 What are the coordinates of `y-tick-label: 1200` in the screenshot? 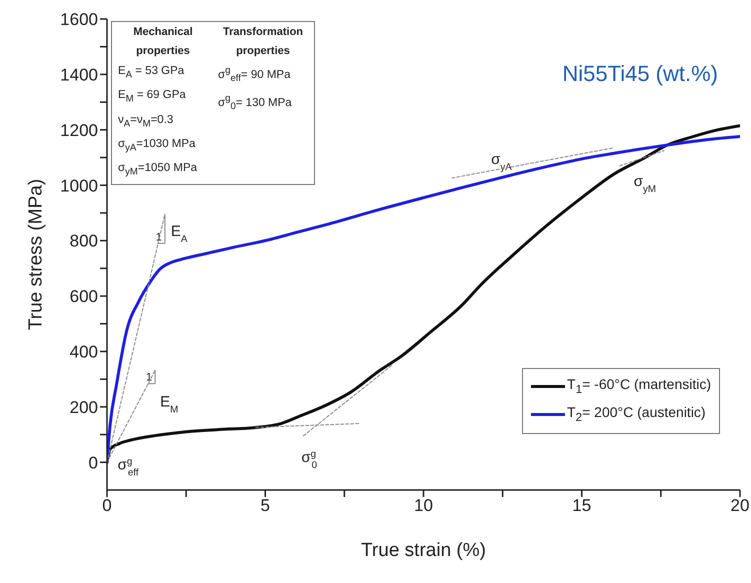 It's located at (79, 130).